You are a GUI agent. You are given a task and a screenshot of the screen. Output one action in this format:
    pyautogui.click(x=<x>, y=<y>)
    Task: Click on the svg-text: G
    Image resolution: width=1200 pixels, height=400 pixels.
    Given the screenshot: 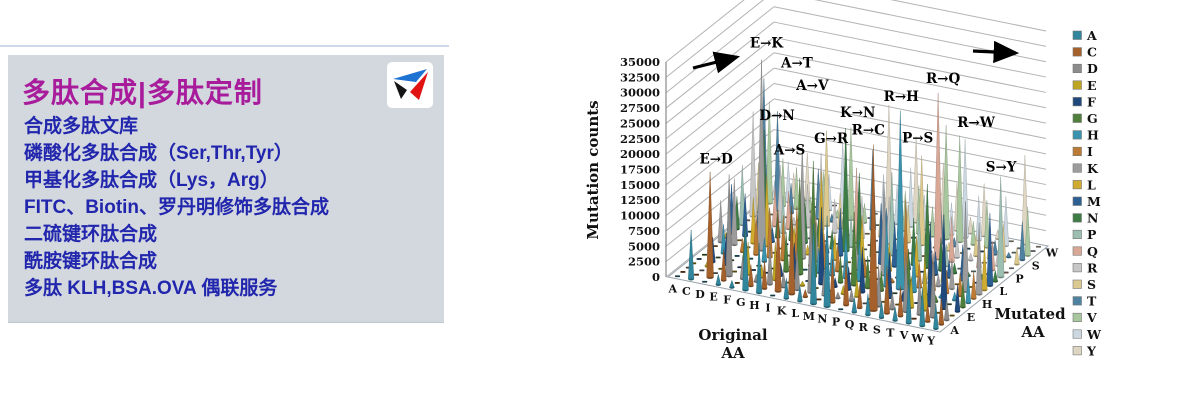 What is the action you would take?
    pyautogui.click(x=740, y=302)
    